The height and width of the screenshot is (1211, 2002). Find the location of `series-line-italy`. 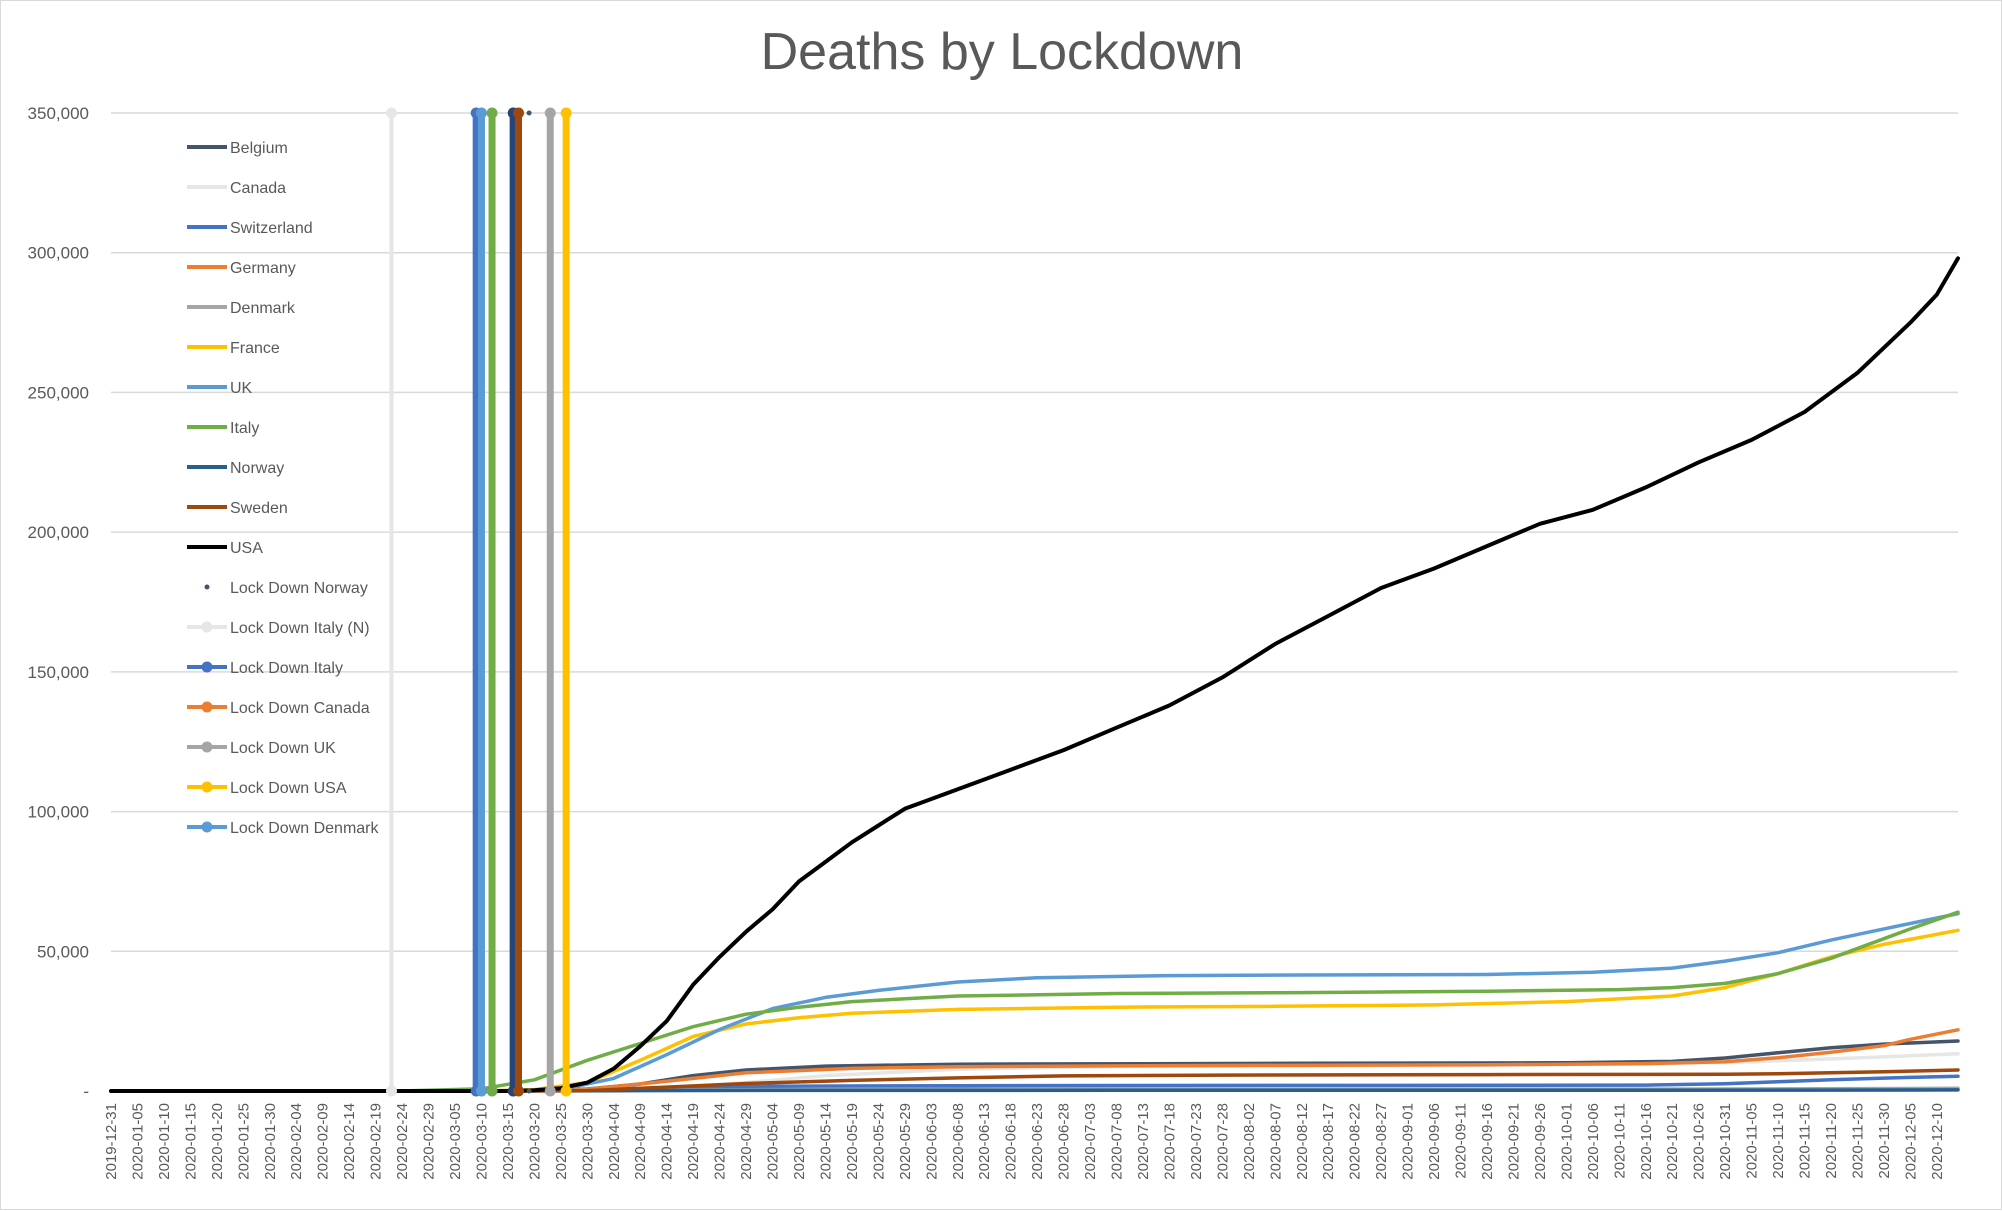

series-line-italy is located at coordinates (1034, 1001).